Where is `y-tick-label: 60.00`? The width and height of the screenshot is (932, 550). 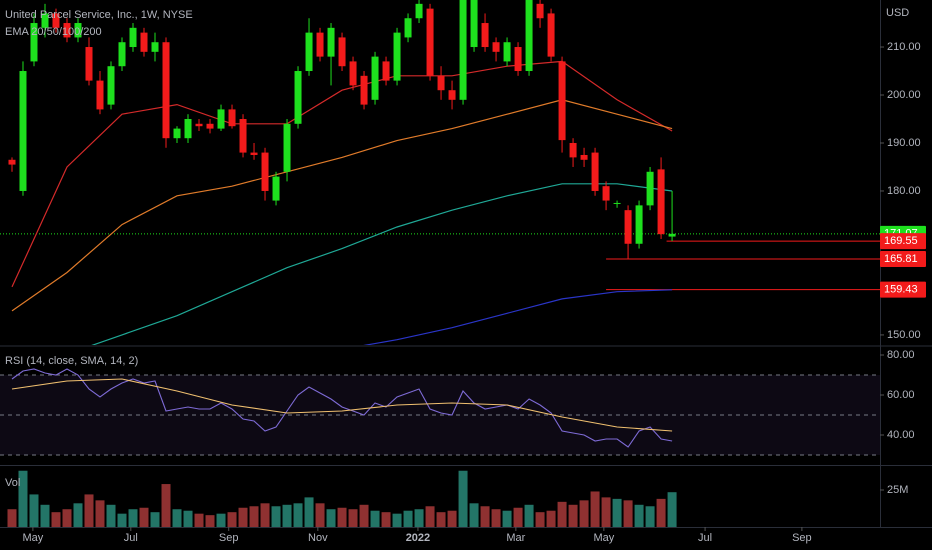 y-tick-label: 60.00 is located at coordinates (901, 395).